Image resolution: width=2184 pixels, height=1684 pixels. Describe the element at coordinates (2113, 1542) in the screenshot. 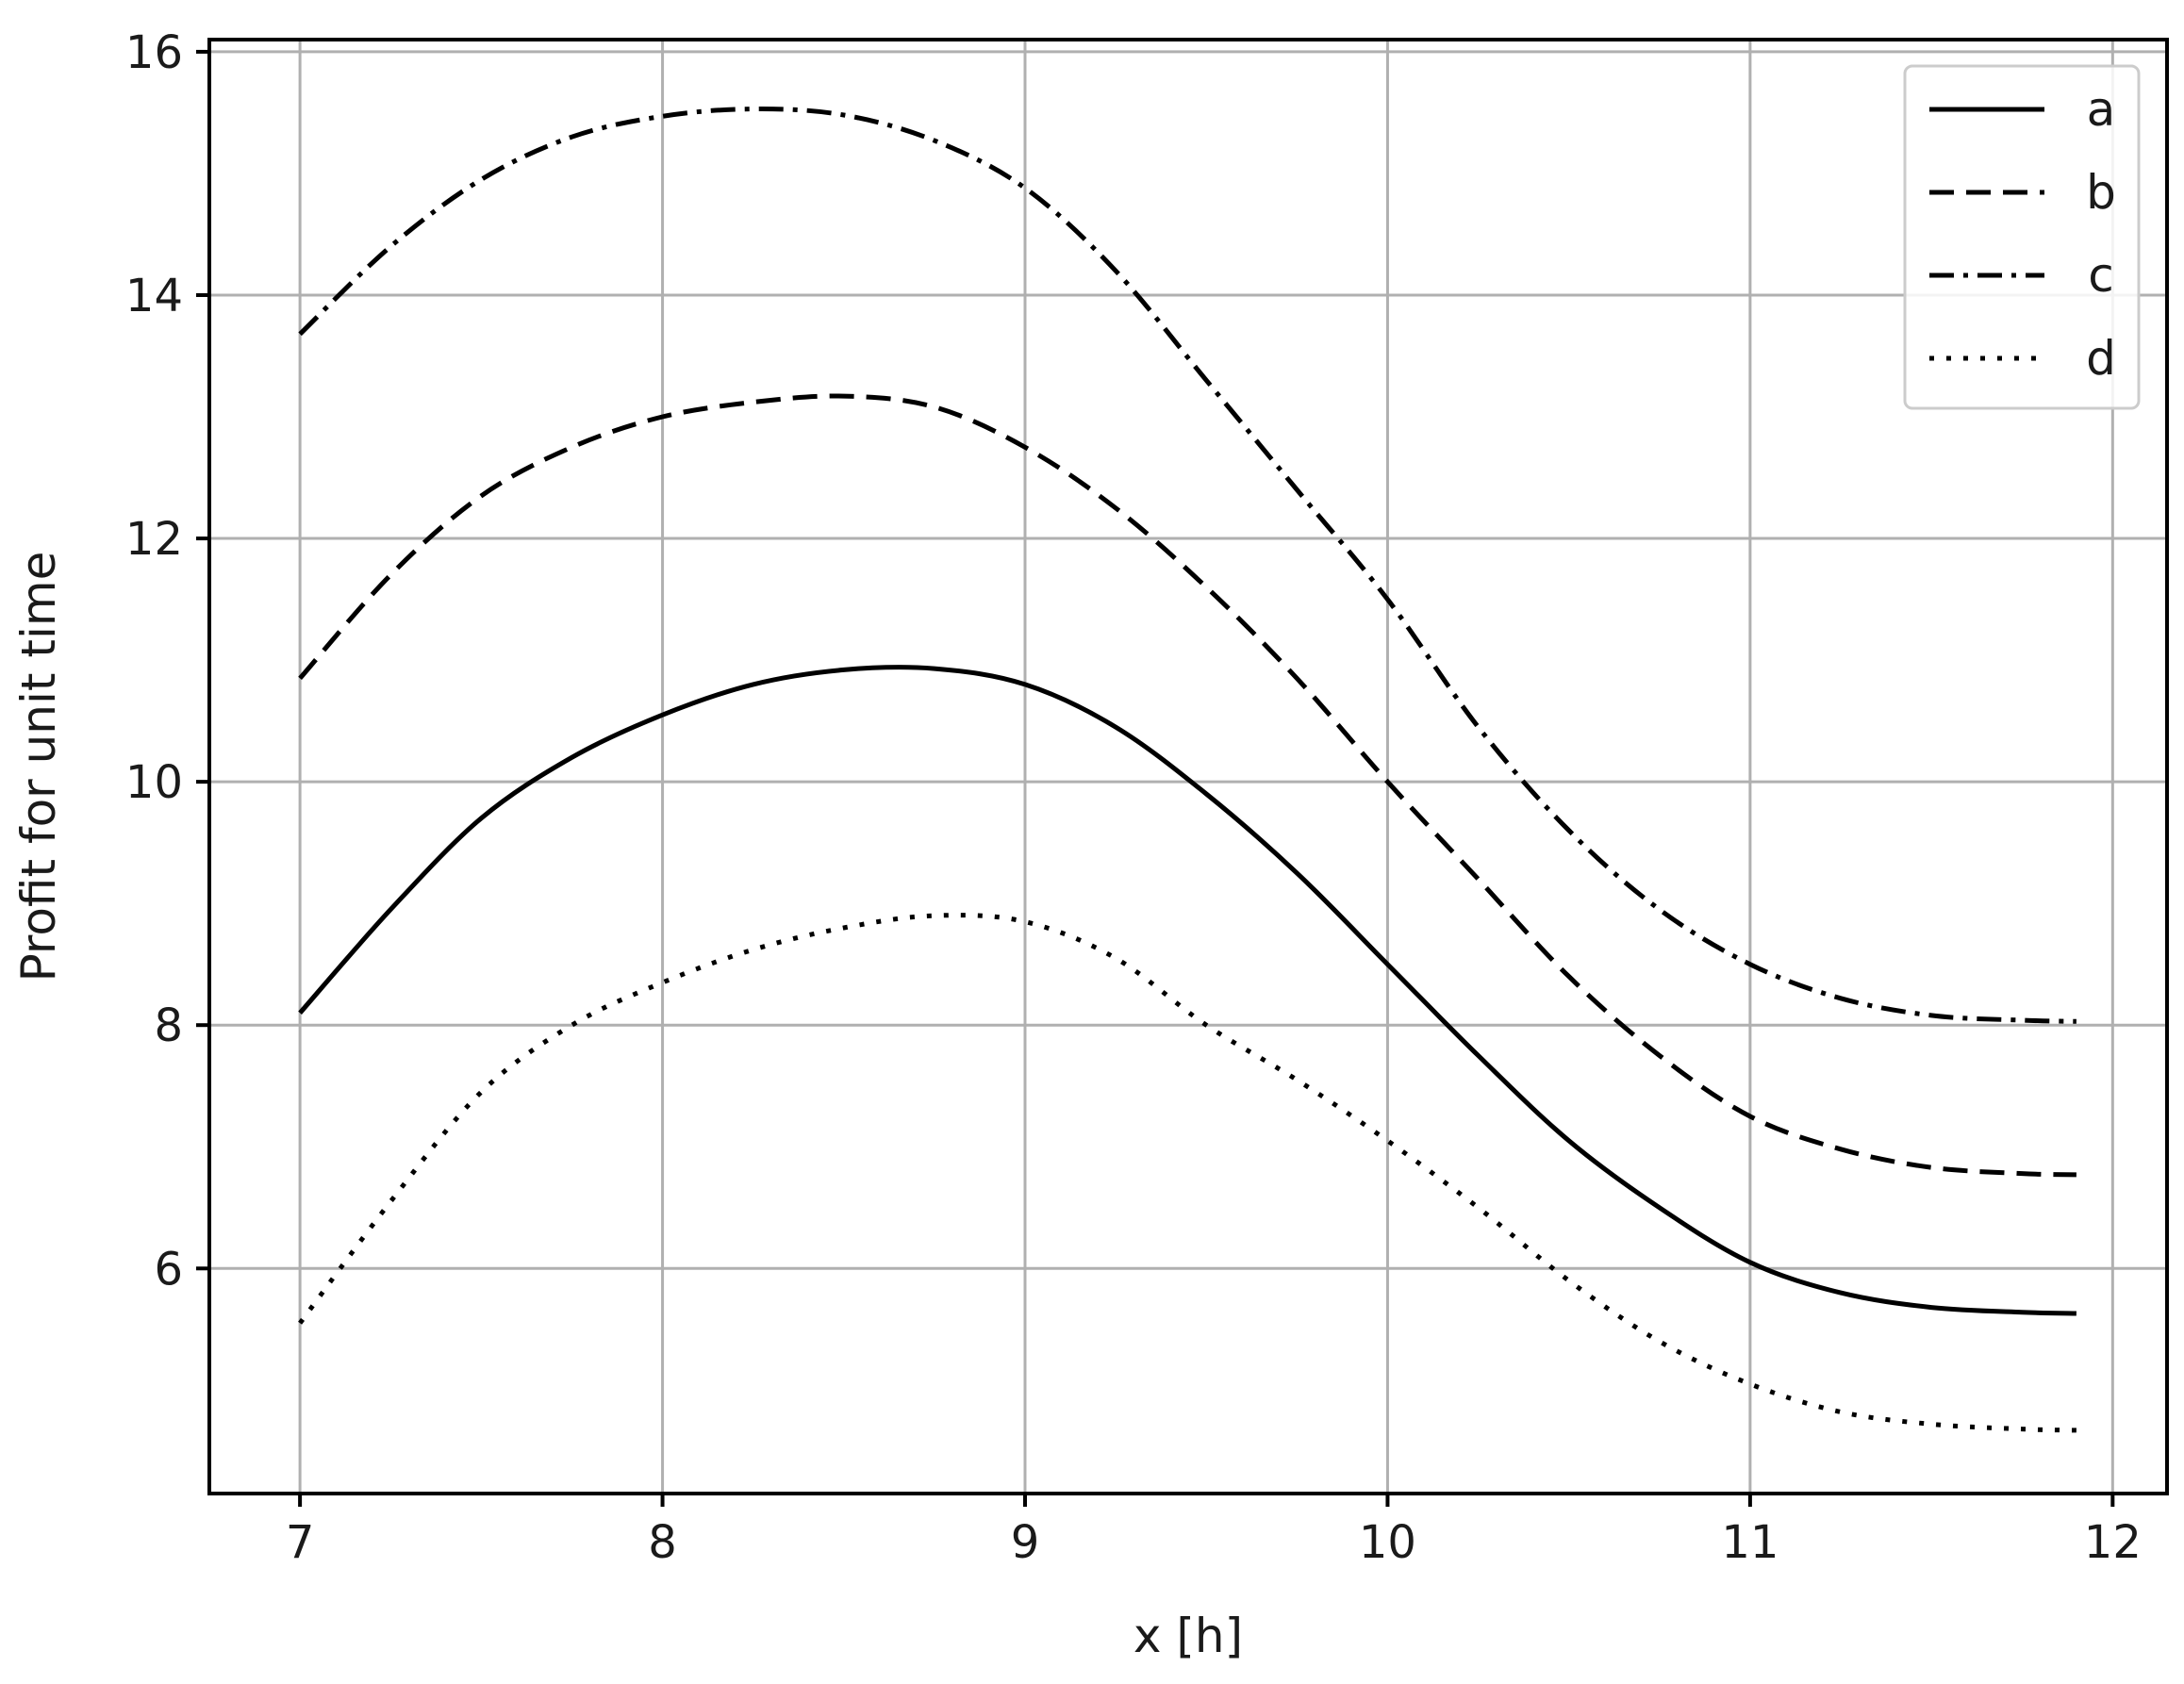

I see `x-tick-label: 12` at that location.